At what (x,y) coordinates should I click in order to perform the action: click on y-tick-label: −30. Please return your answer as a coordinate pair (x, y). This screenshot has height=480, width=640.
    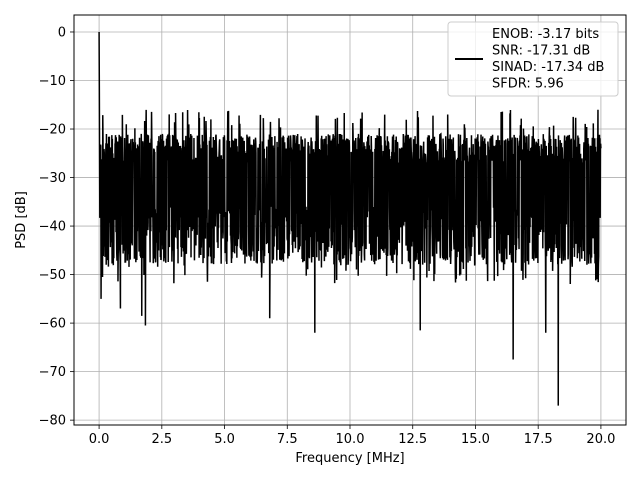
    Looking at the image, I should click on (52, 178).